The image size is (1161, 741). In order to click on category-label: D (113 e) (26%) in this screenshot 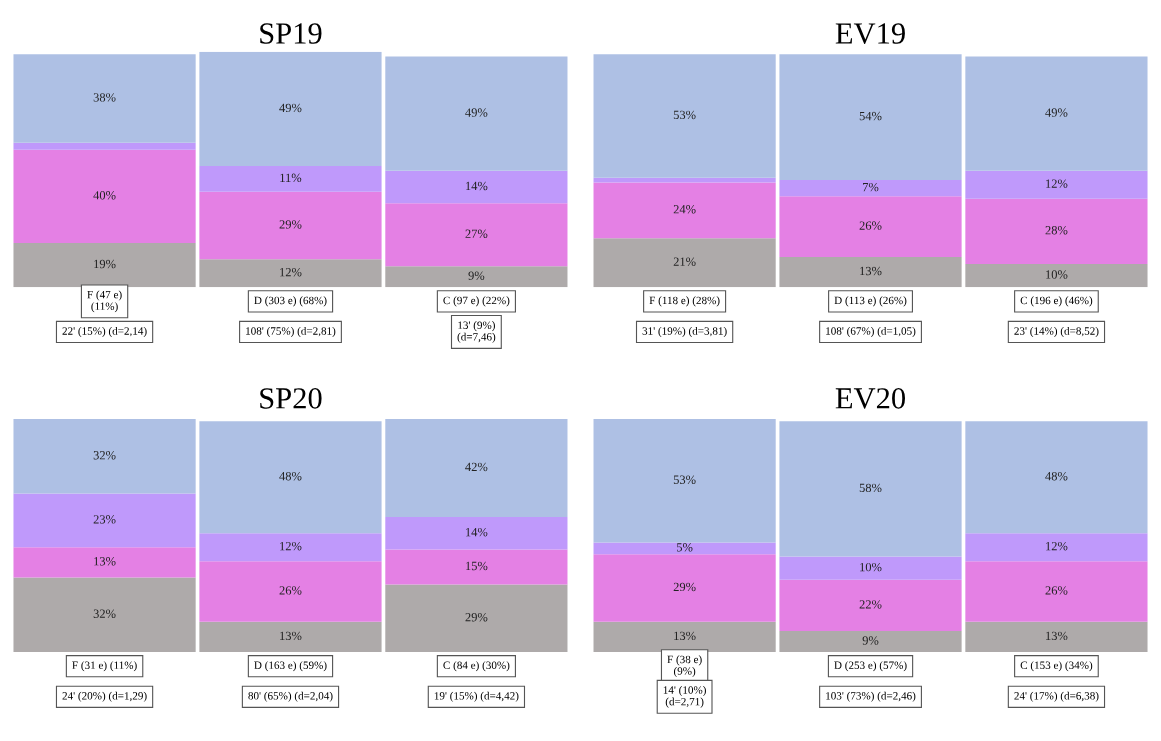, I will do `click(870, 301)`.